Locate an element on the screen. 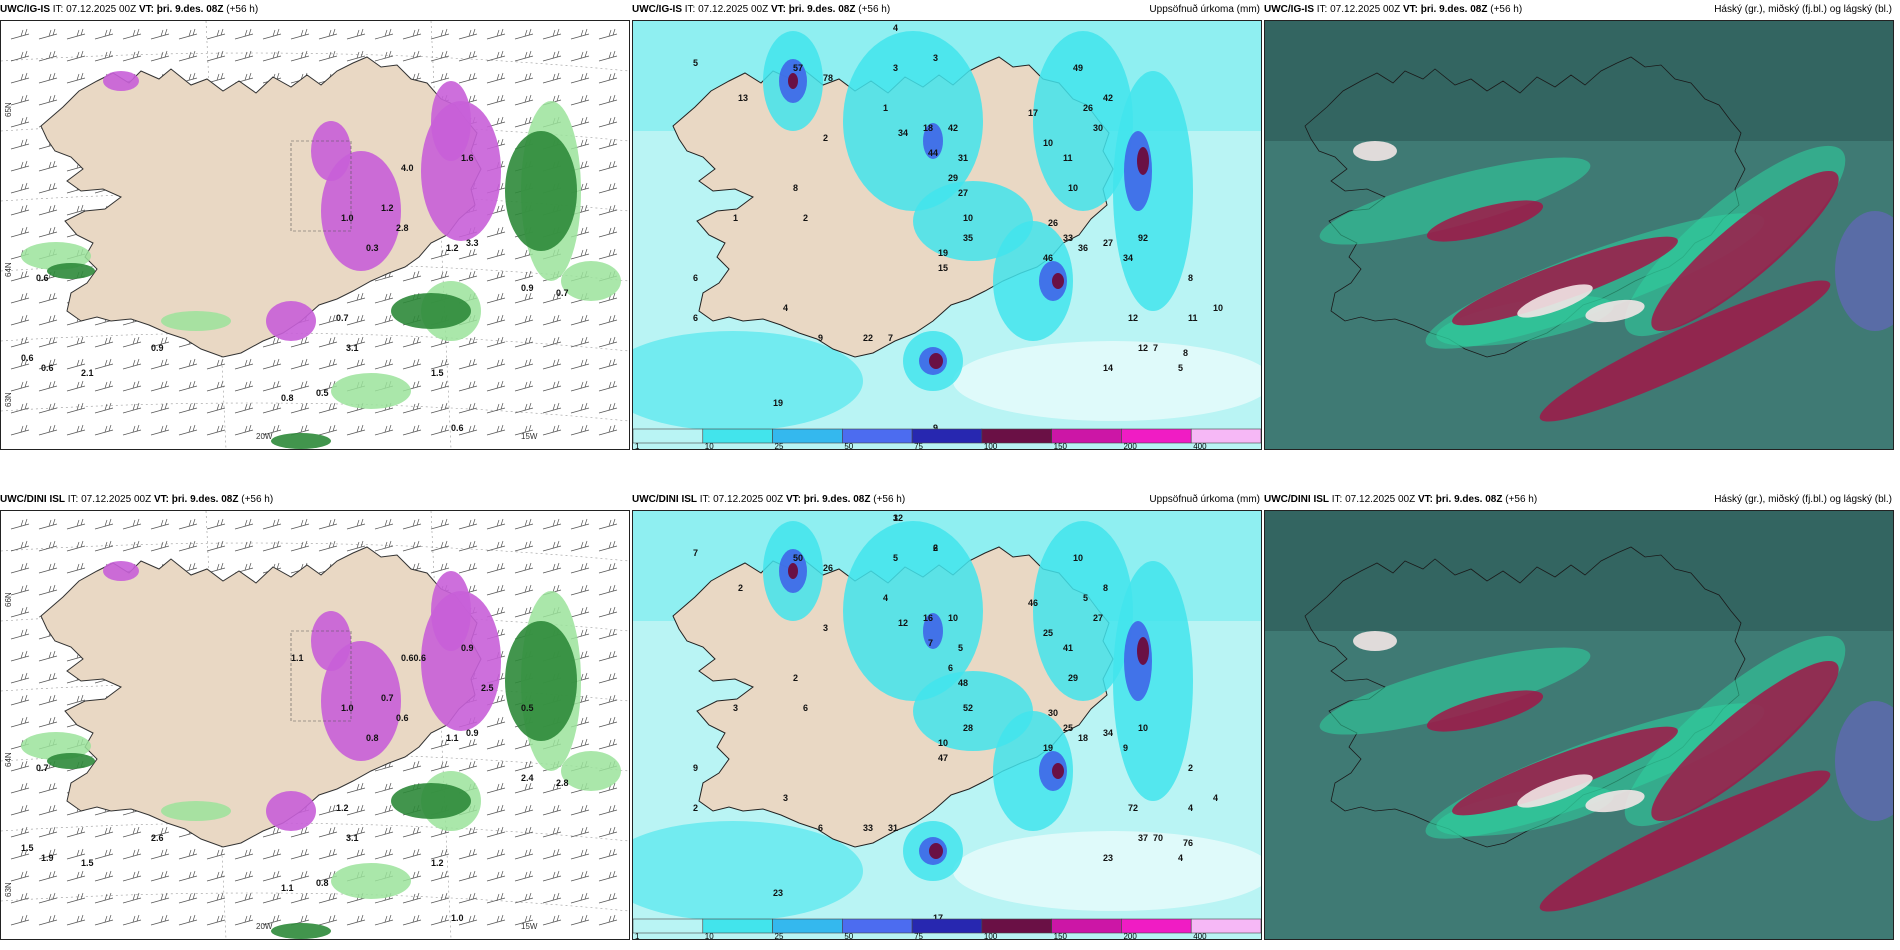 This screenshot has width=1900, height=950. run-name: UWC/IG-IS is located at coordinates (1289, 9).